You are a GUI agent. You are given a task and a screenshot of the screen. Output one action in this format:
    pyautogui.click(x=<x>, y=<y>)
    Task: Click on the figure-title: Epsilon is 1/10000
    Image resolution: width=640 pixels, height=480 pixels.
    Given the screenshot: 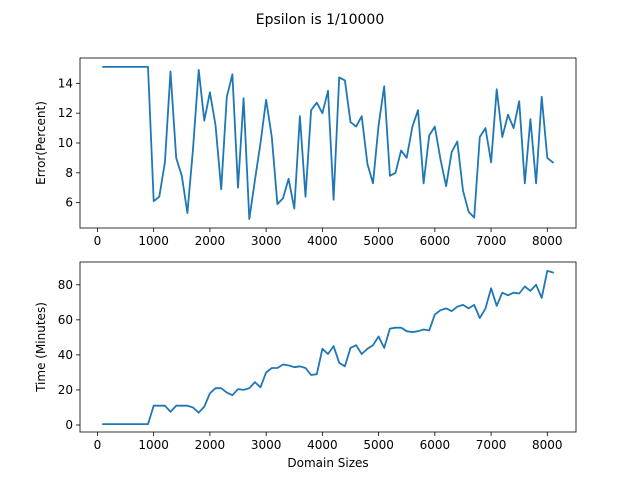 What is the action you would take?
    pyautogui.click(x=320, y=20)
    